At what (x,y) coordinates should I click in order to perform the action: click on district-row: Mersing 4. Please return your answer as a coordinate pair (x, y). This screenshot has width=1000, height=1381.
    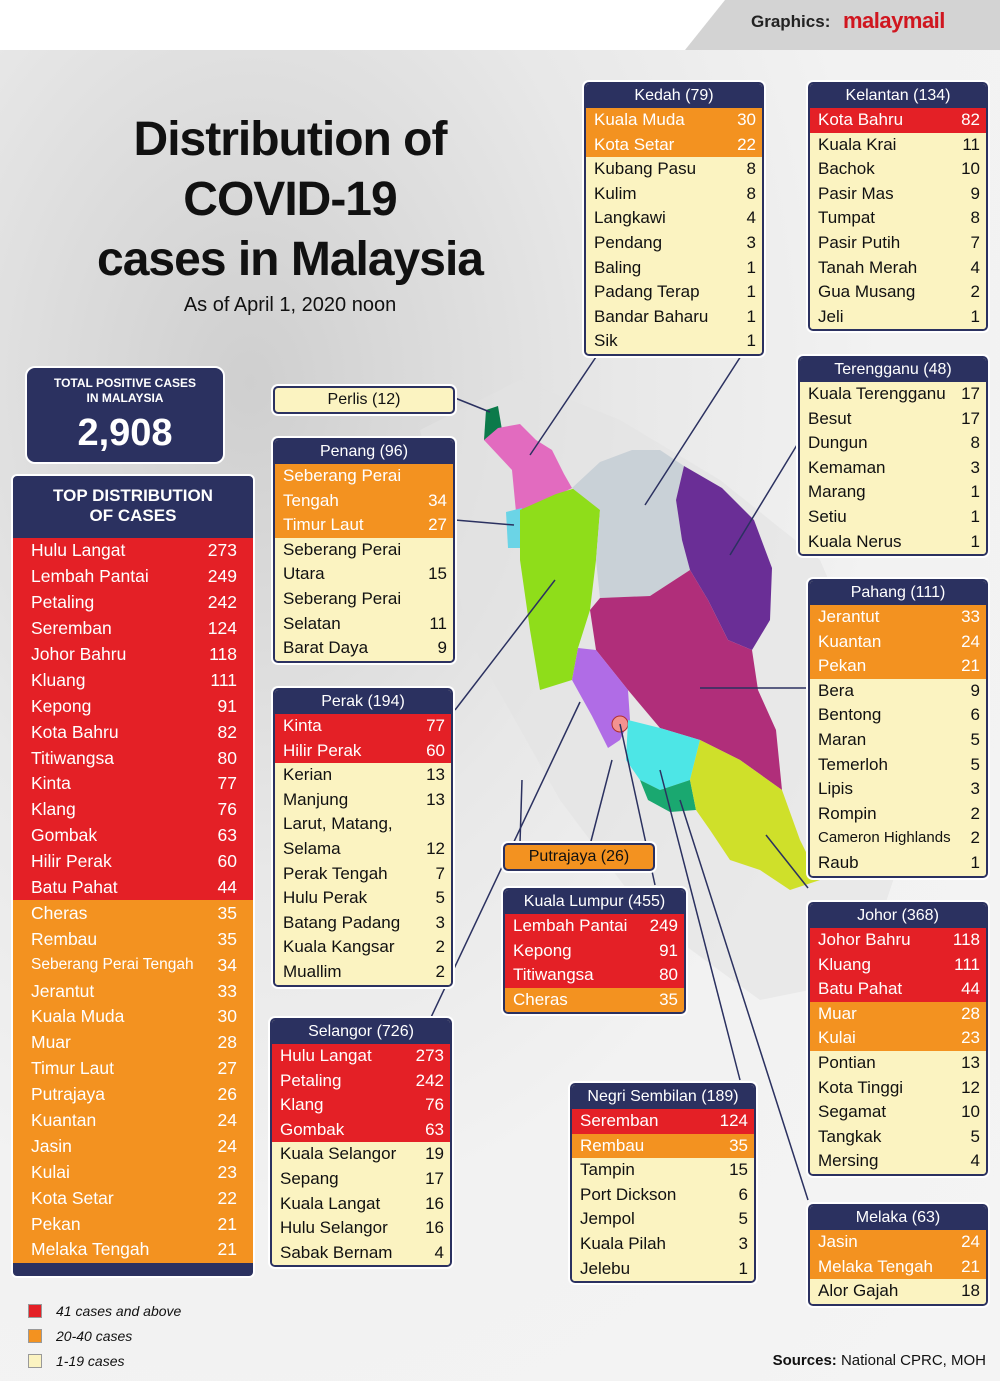
    Looking at the image, I should click on (898, 1161).